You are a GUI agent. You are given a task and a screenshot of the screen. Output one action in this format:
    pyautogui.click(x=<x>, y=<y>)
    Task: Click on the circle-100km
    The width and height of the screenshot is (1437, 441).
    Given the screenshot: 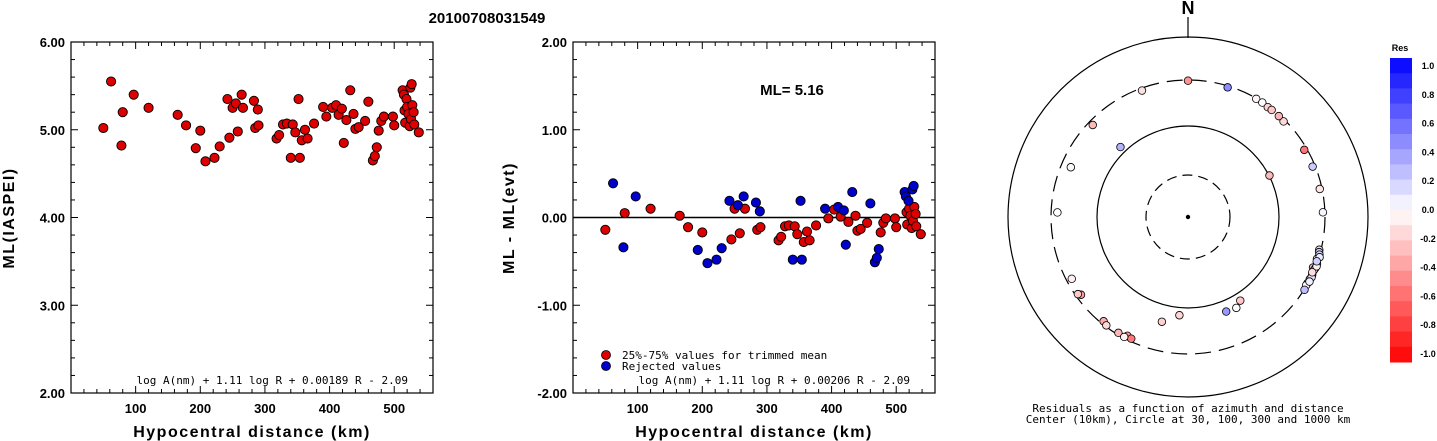 What is the action you would take?
    pyautogui.click(x=1188, y=217)
    